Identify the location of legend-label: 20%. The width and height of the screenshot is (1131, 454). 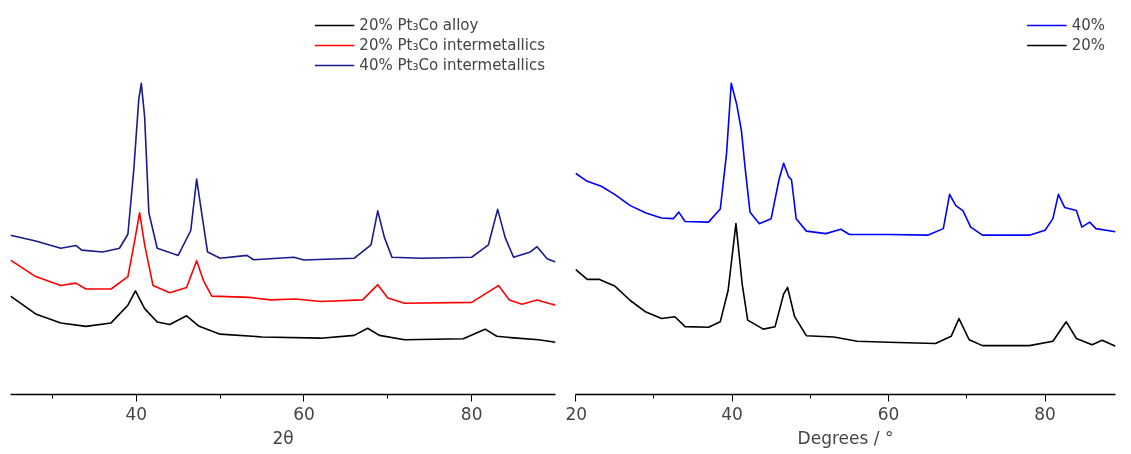
(1088, 45).